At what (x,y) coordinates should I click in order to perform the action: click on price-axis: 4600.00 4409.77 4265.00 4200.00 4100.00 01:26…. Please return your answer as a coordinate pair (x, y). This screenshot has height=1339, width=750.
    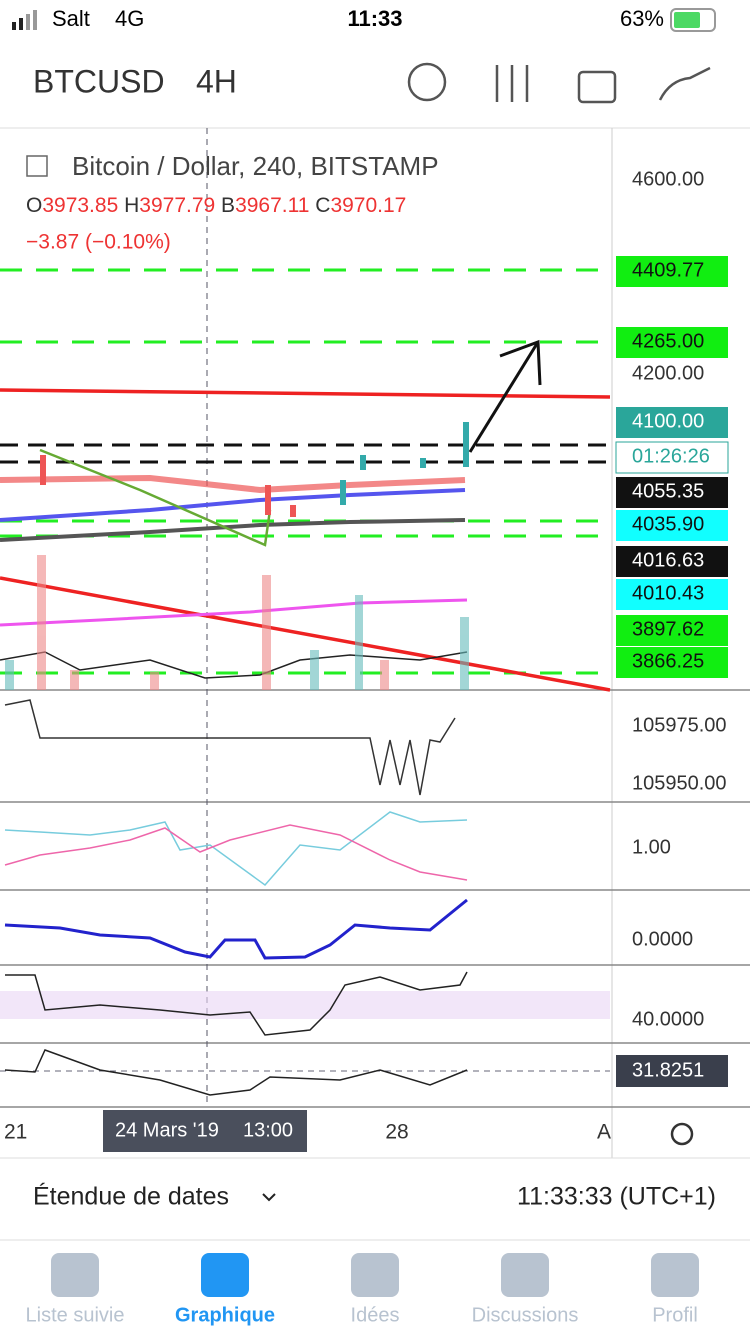
    Looking at the image, I should click on (672, 423).